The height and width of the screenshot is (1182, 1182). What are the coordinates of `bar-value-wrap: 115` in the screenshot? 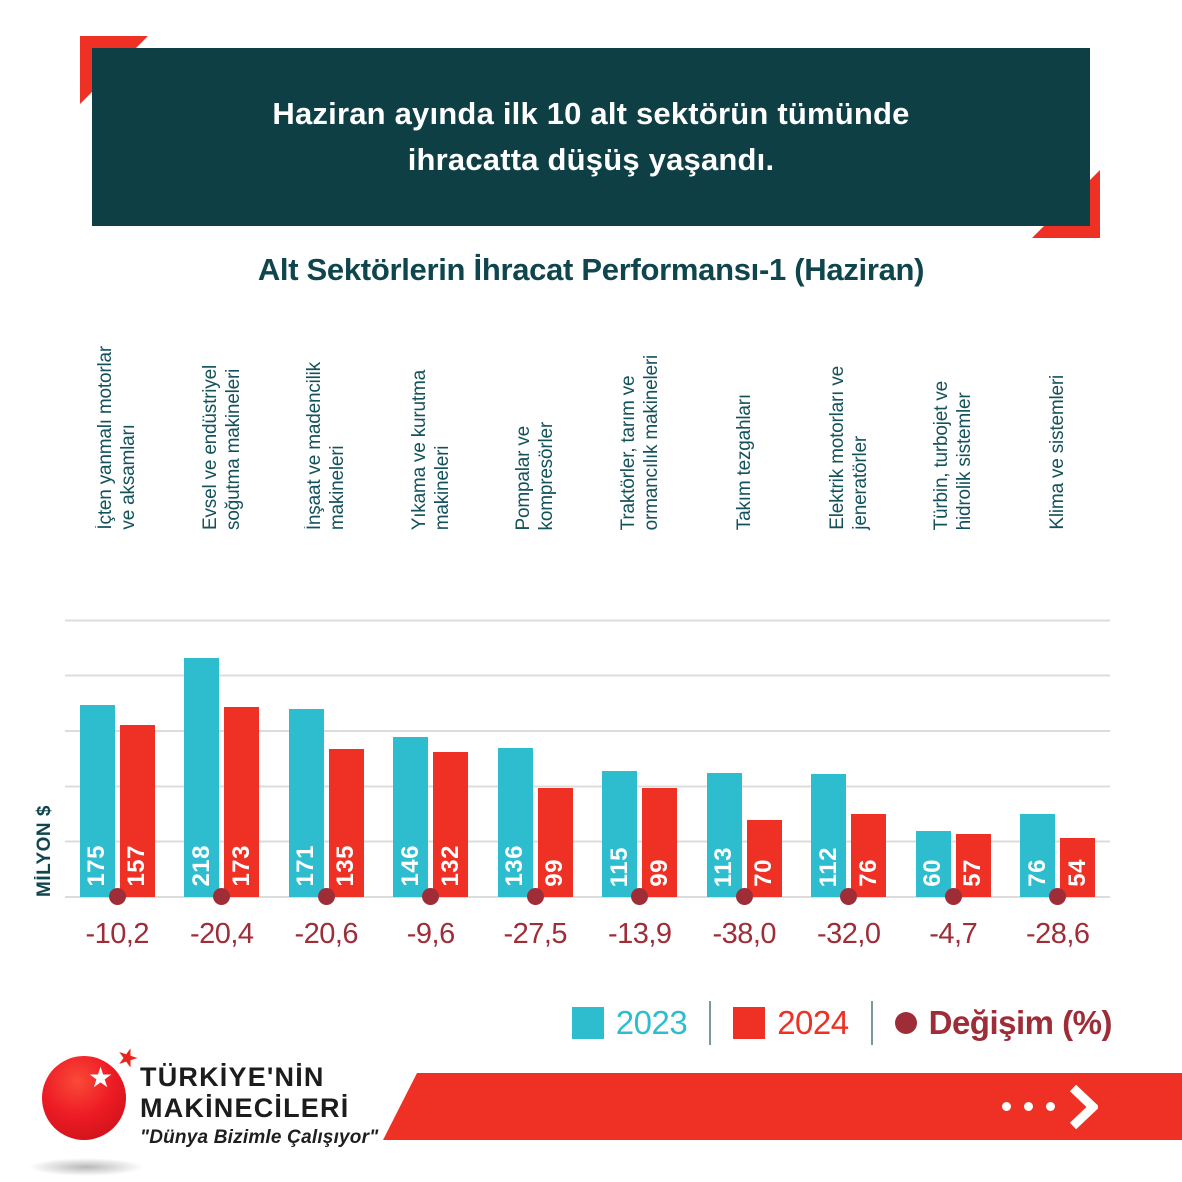 It's located at (619, 867).